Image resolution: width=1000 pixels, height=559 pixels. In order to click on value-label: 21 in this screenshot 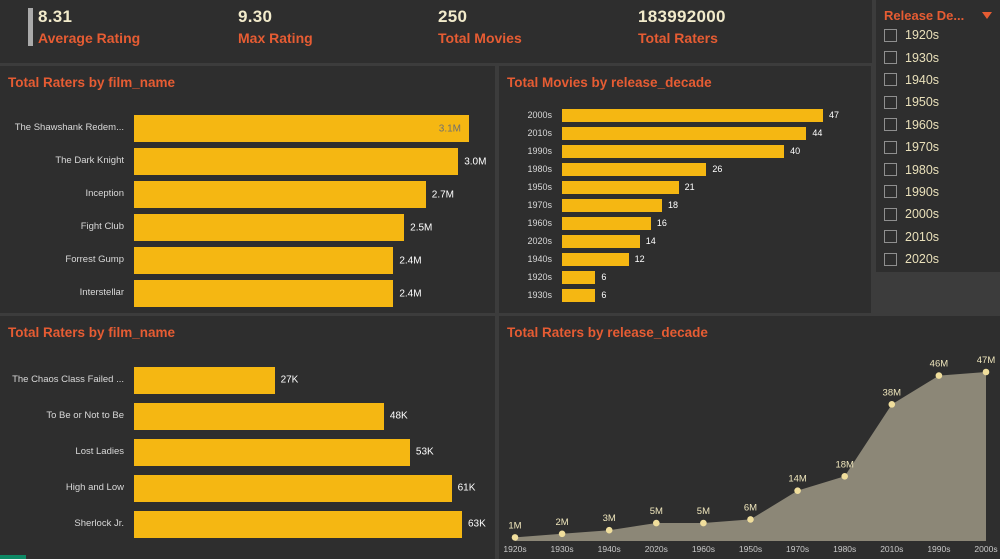, I will do `click(689, 187)`.